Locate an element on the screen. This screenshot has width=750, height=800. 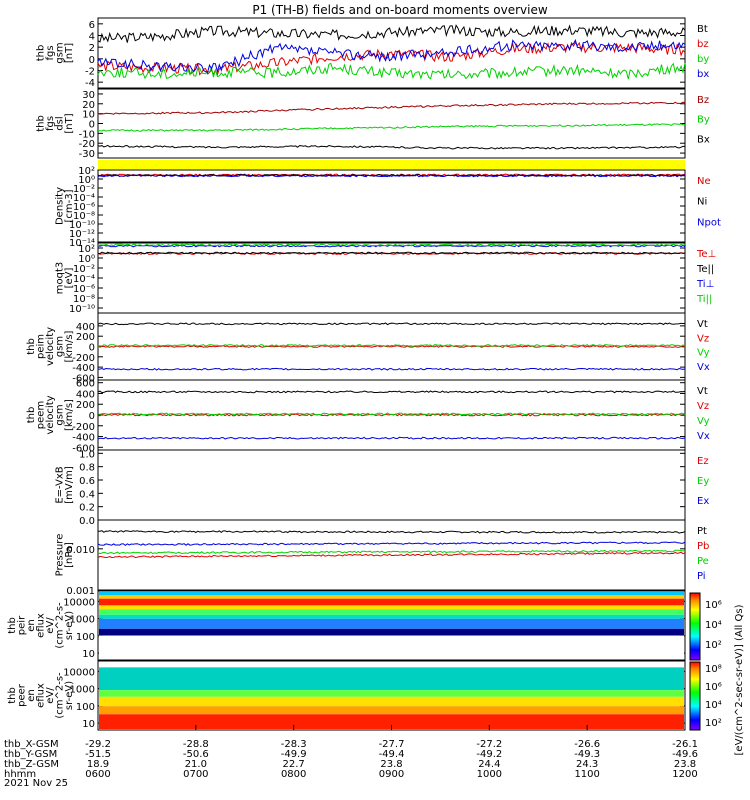
ylabel-line: Pressure is located at coordinates (60, 555).